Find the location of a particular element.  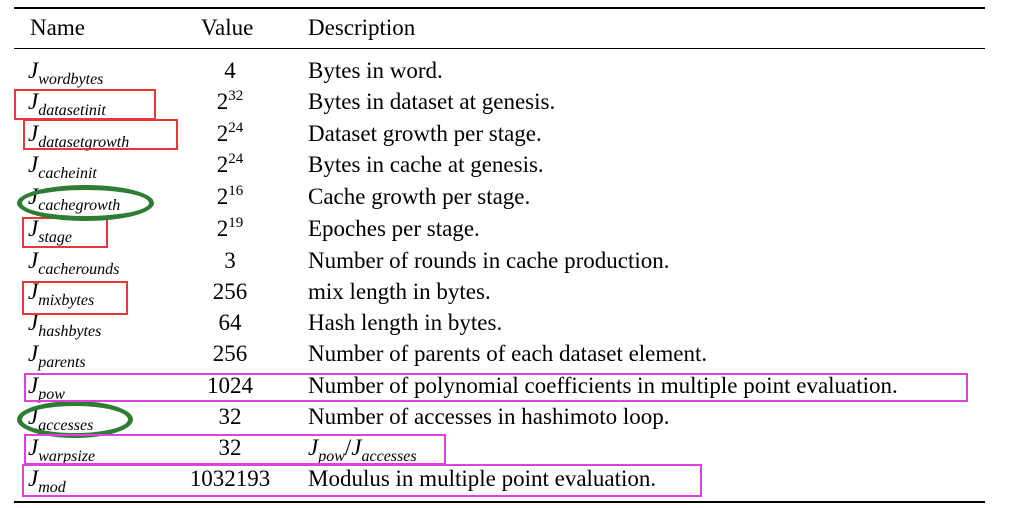

param-value: 4 is located at coordinates (230, 70).